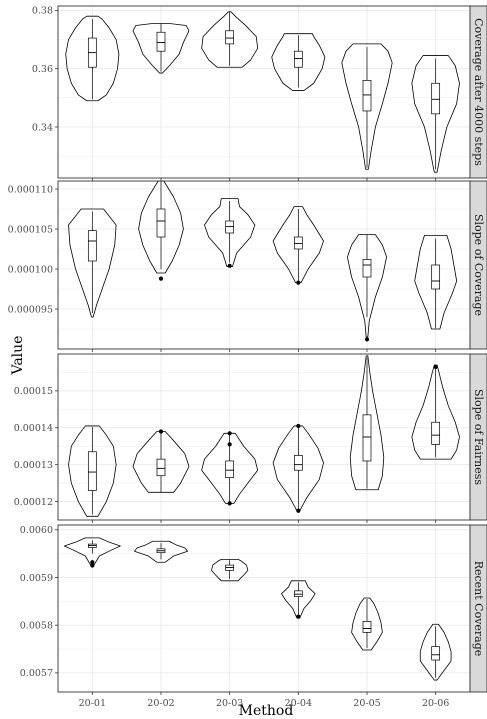  What do you see at coordinates (478, 437) in the screenshot?
I see `strip-label: Slope of Fairness` at bounding box center [478, 437].